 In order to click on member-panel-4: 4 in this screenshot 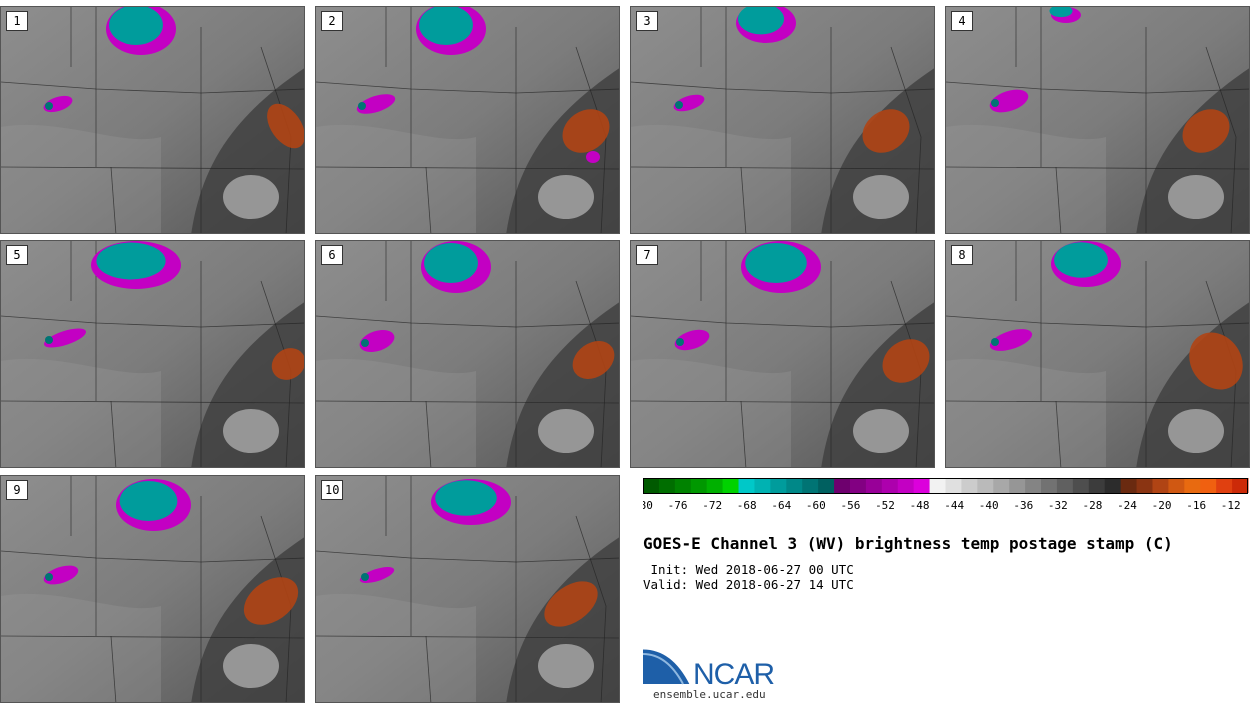, I will do `click(1097, 120)`.